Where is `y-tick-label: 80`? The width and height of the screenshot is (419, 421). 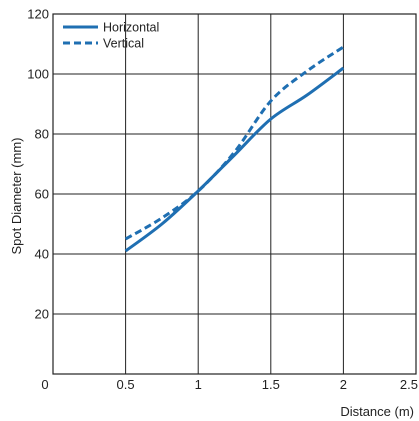
y-tick-label: 80 is located at coordinates (42, 134).